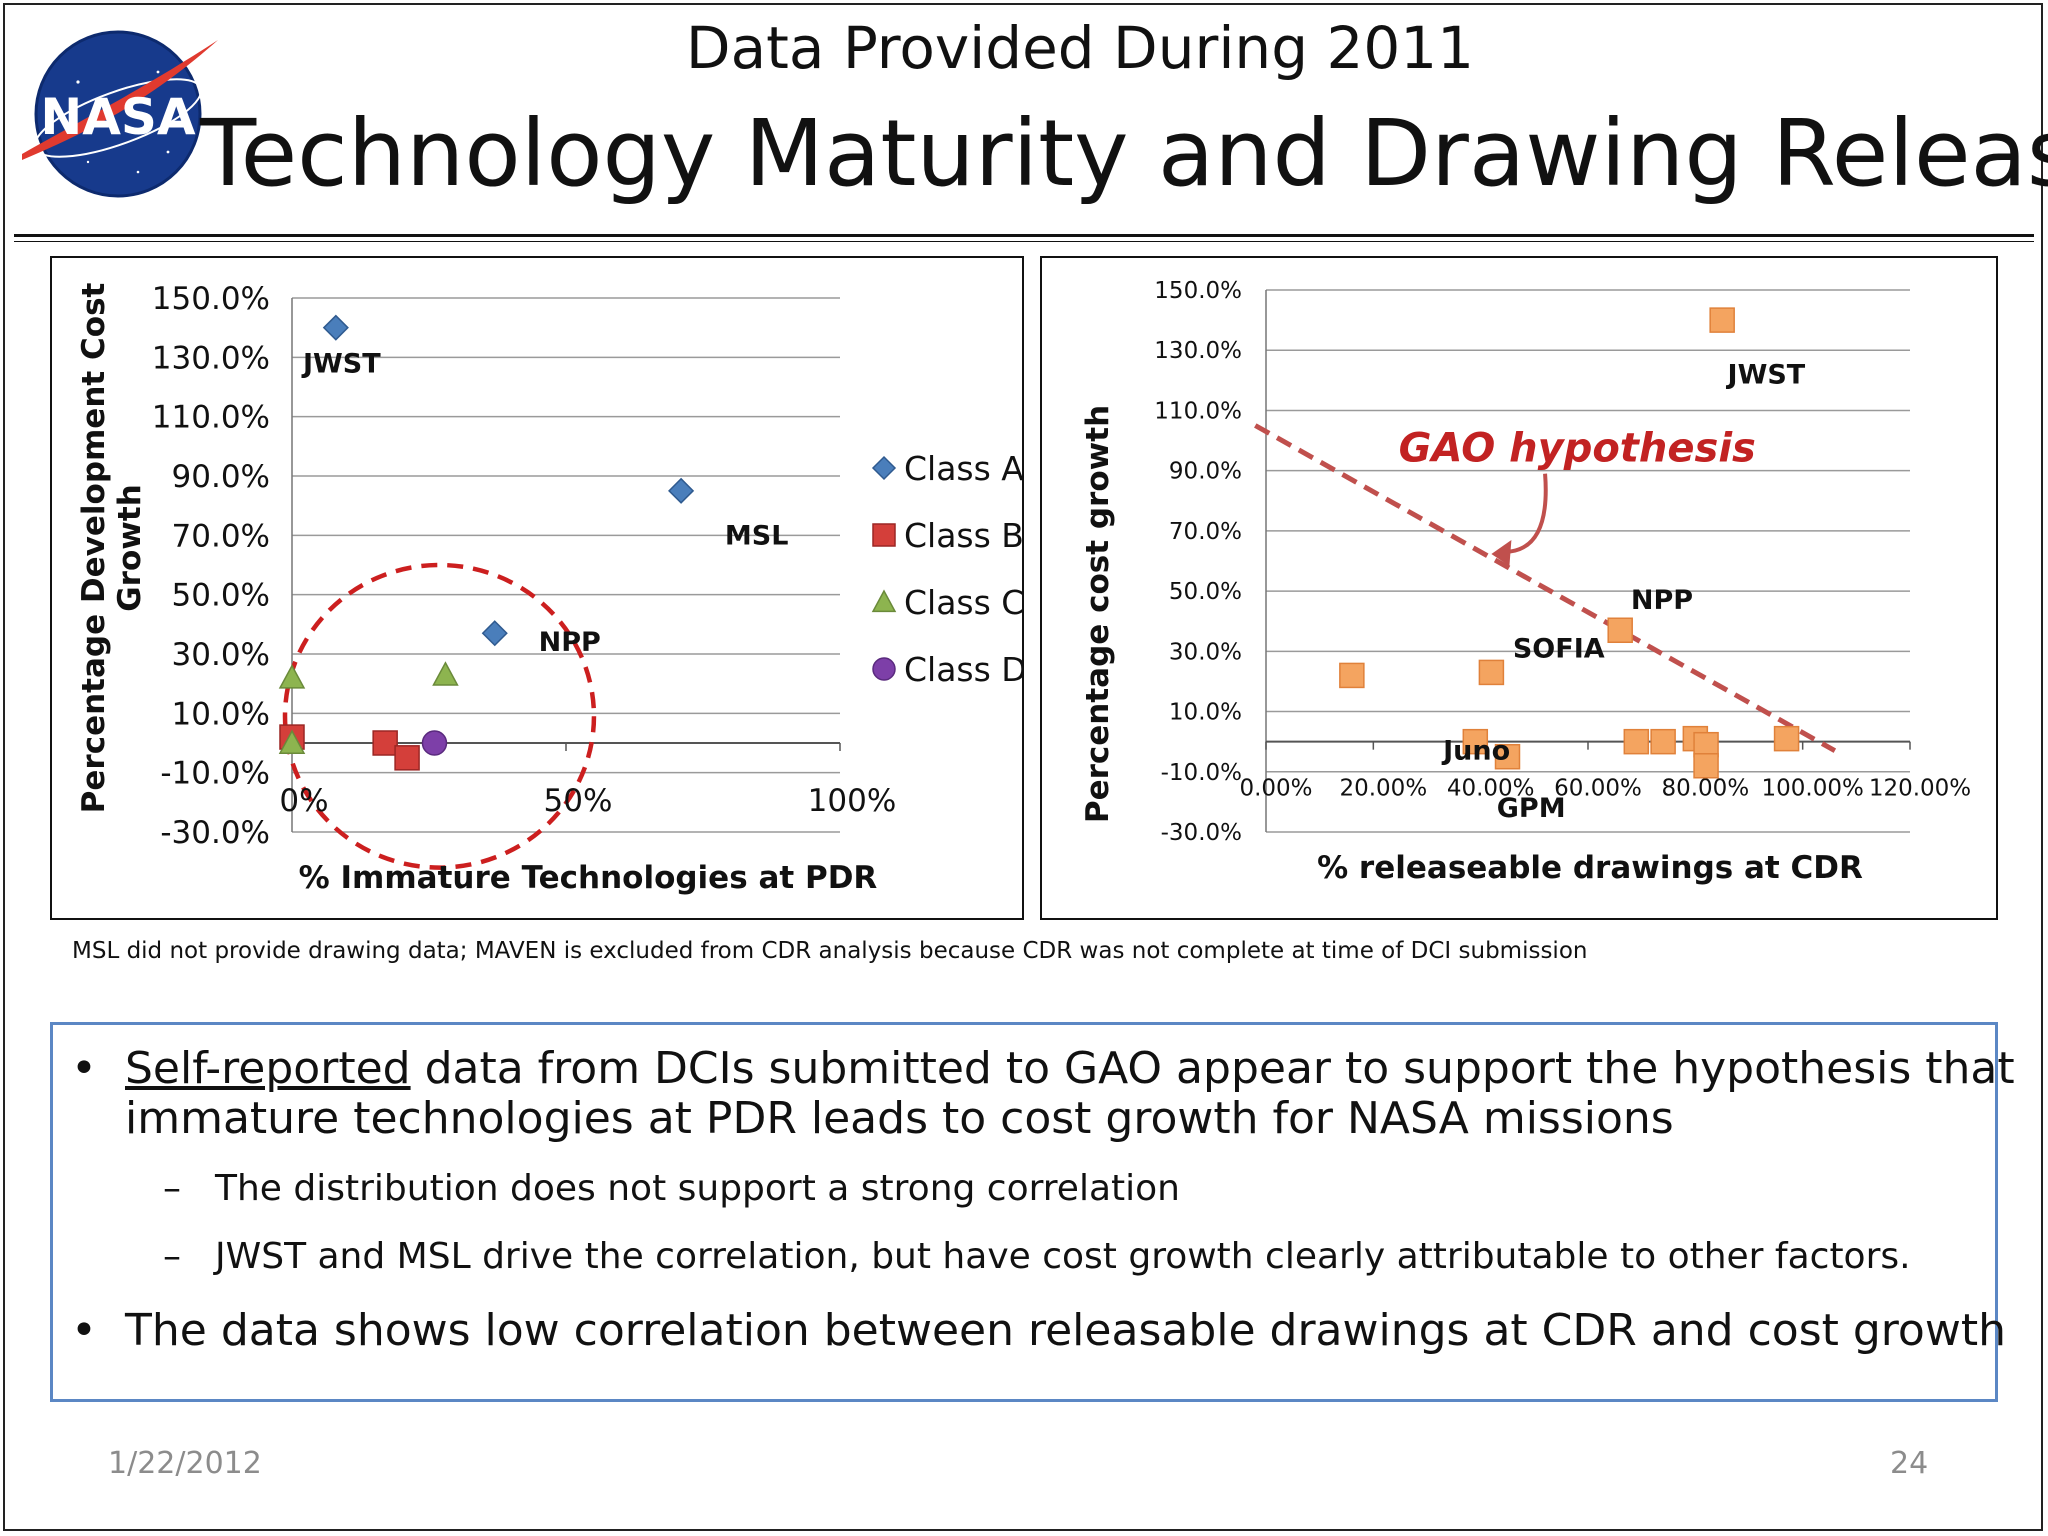  I want to click on chart2-y-axis-label: Percentage cost growth, so click(1098, 614).